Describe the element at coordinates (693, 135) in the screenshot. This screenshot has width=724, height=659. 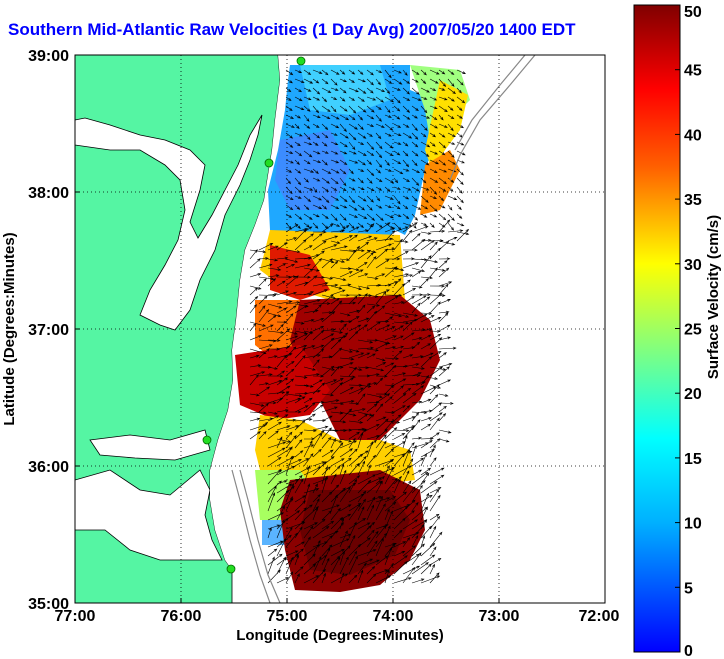
I see `colorbar-tick-label: 40` at that location.